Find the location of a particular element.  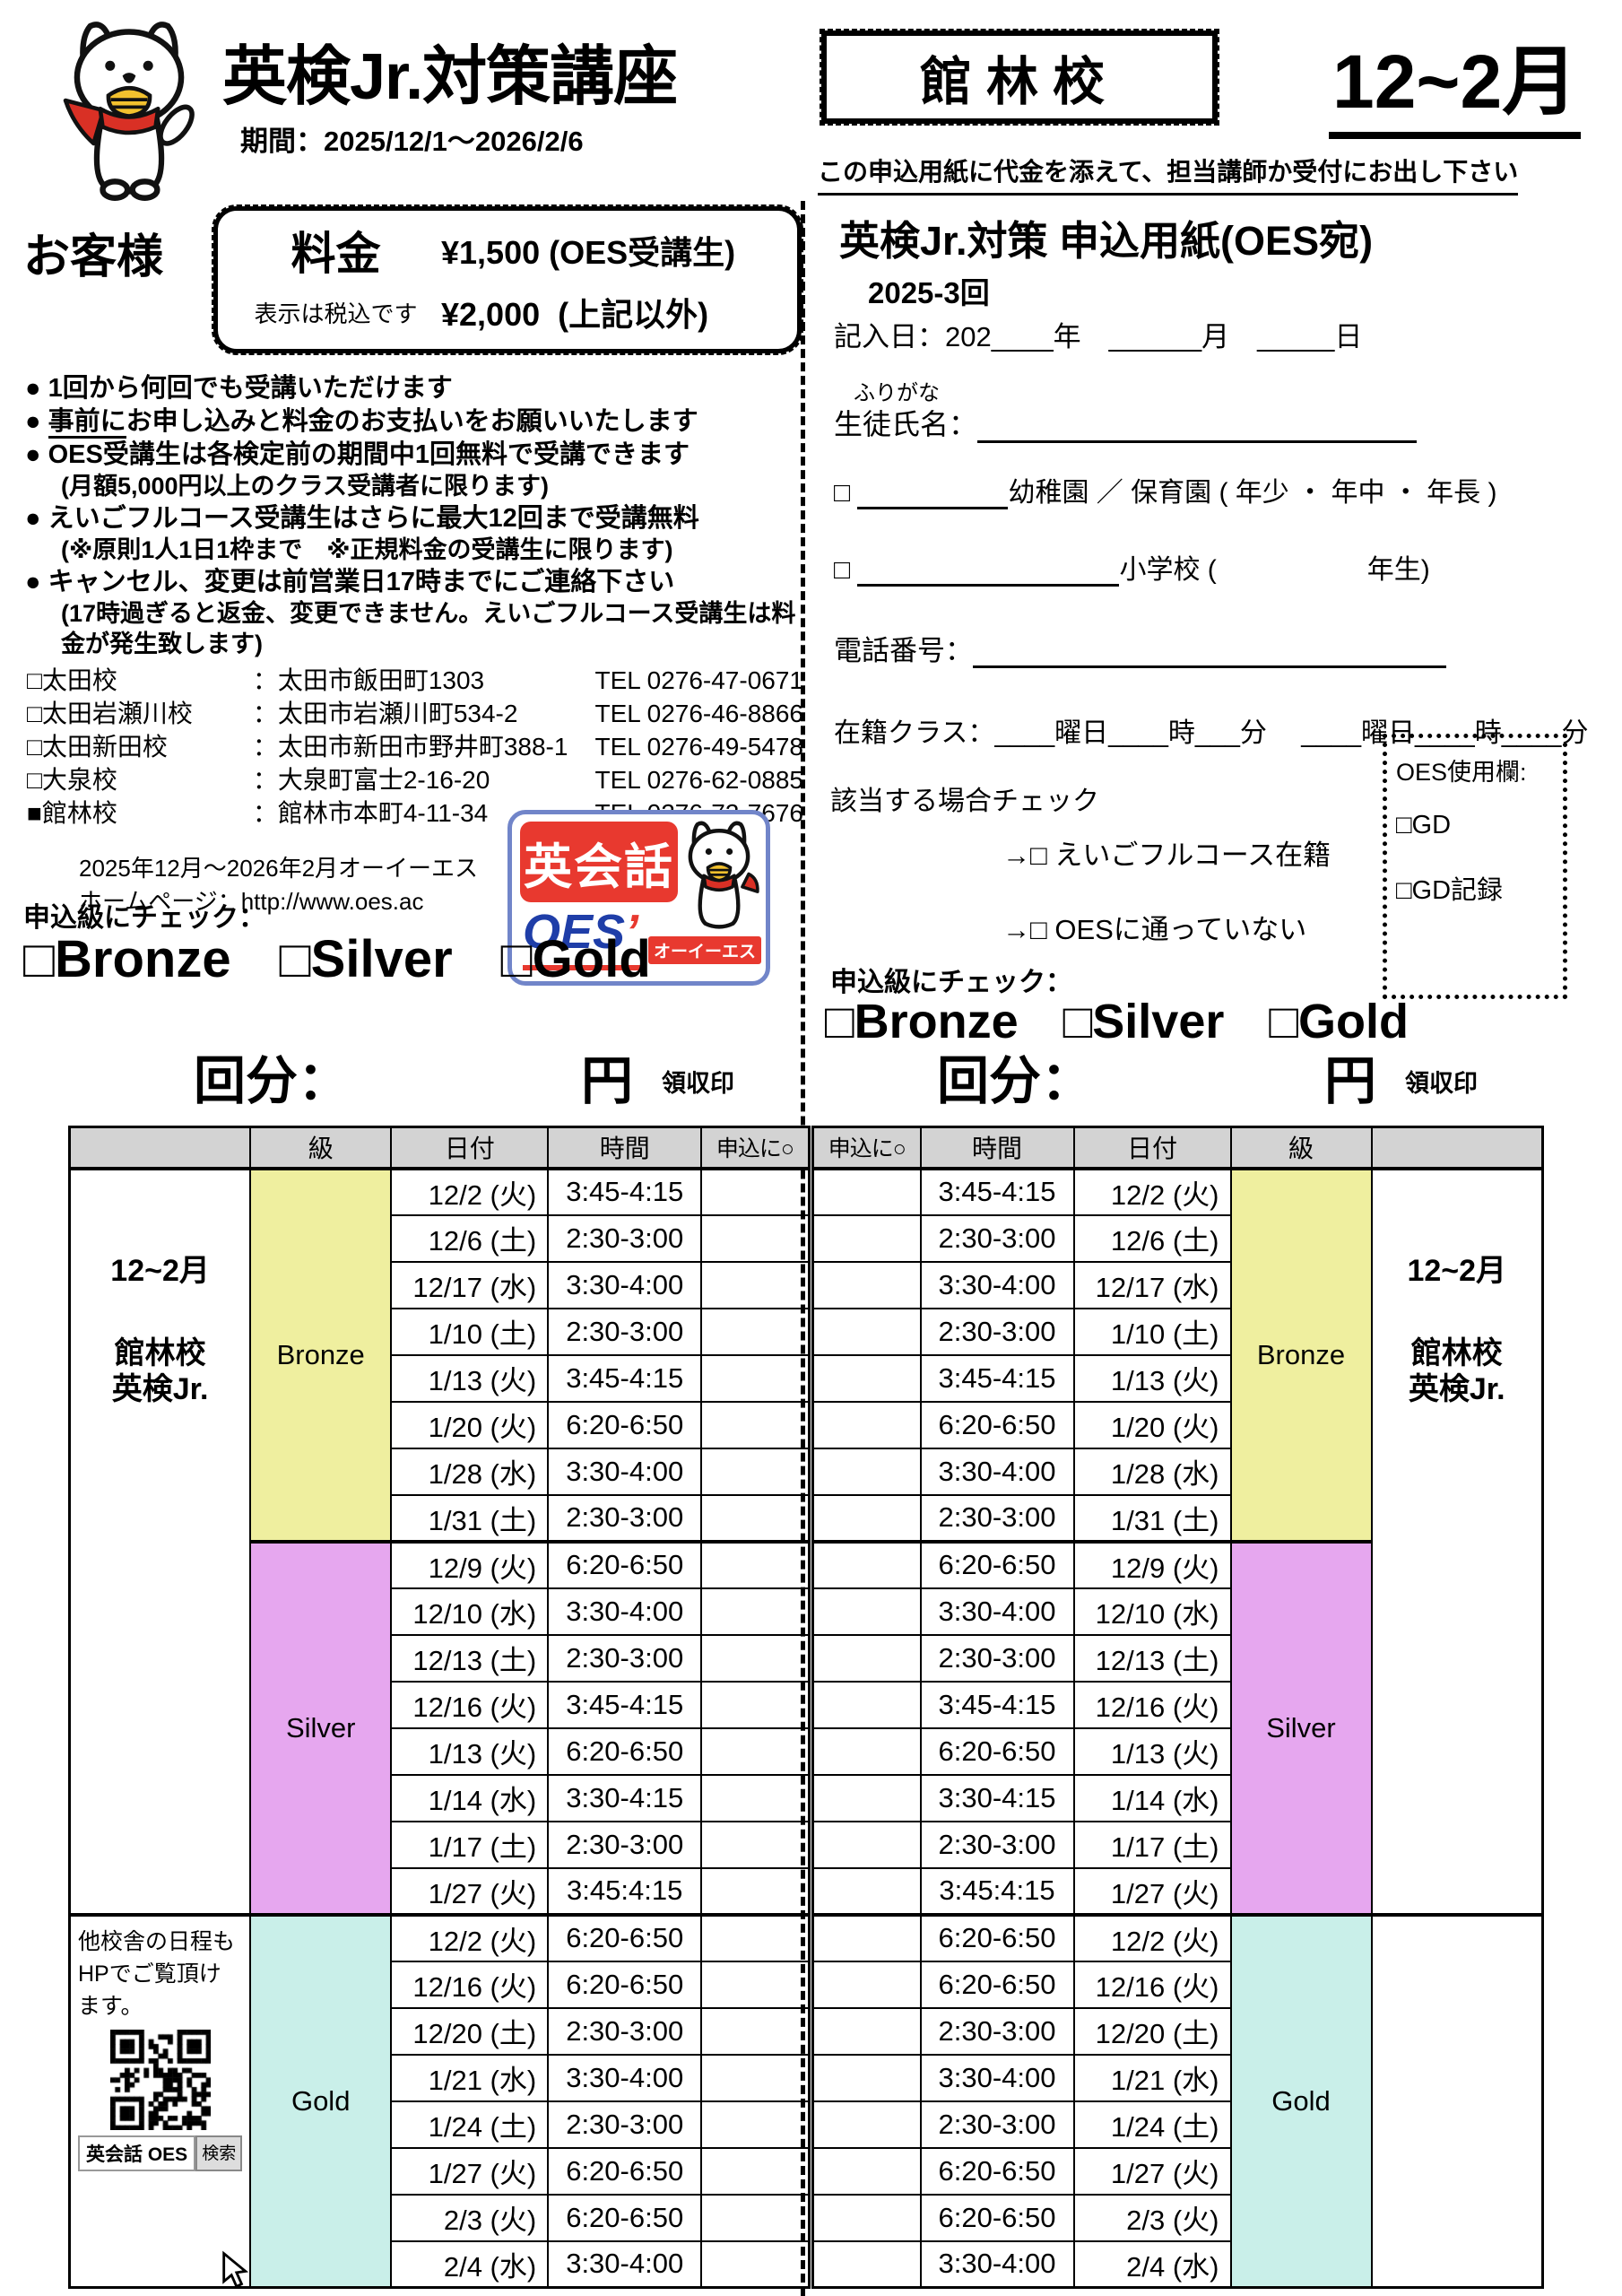

oes-use-checkbox-item: □GD記録 is located at coordinates (1450, 890).